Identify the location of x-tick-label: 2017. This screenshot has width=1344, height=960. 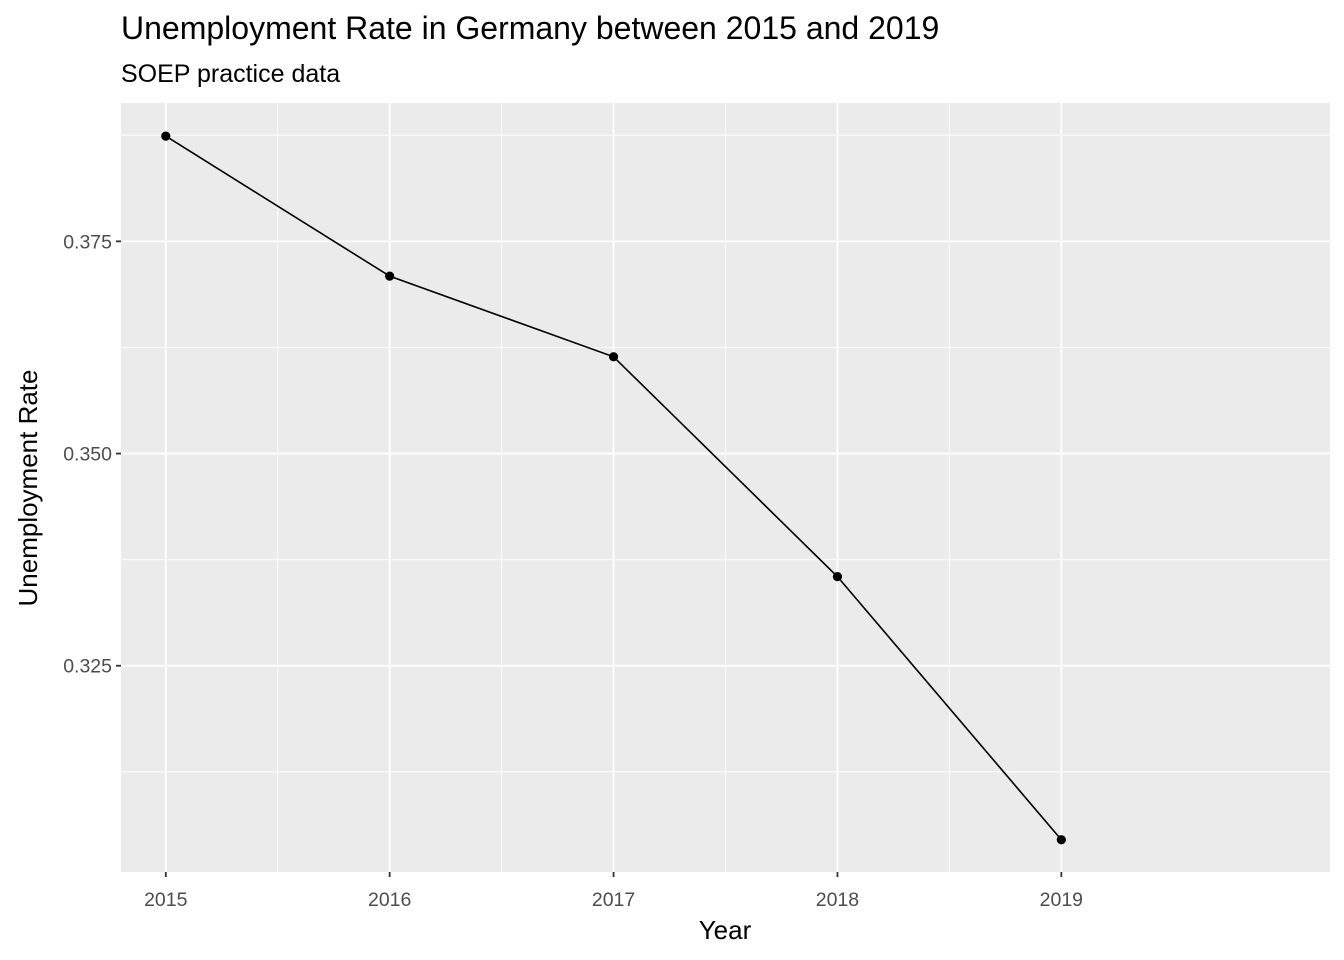
(613, 900).